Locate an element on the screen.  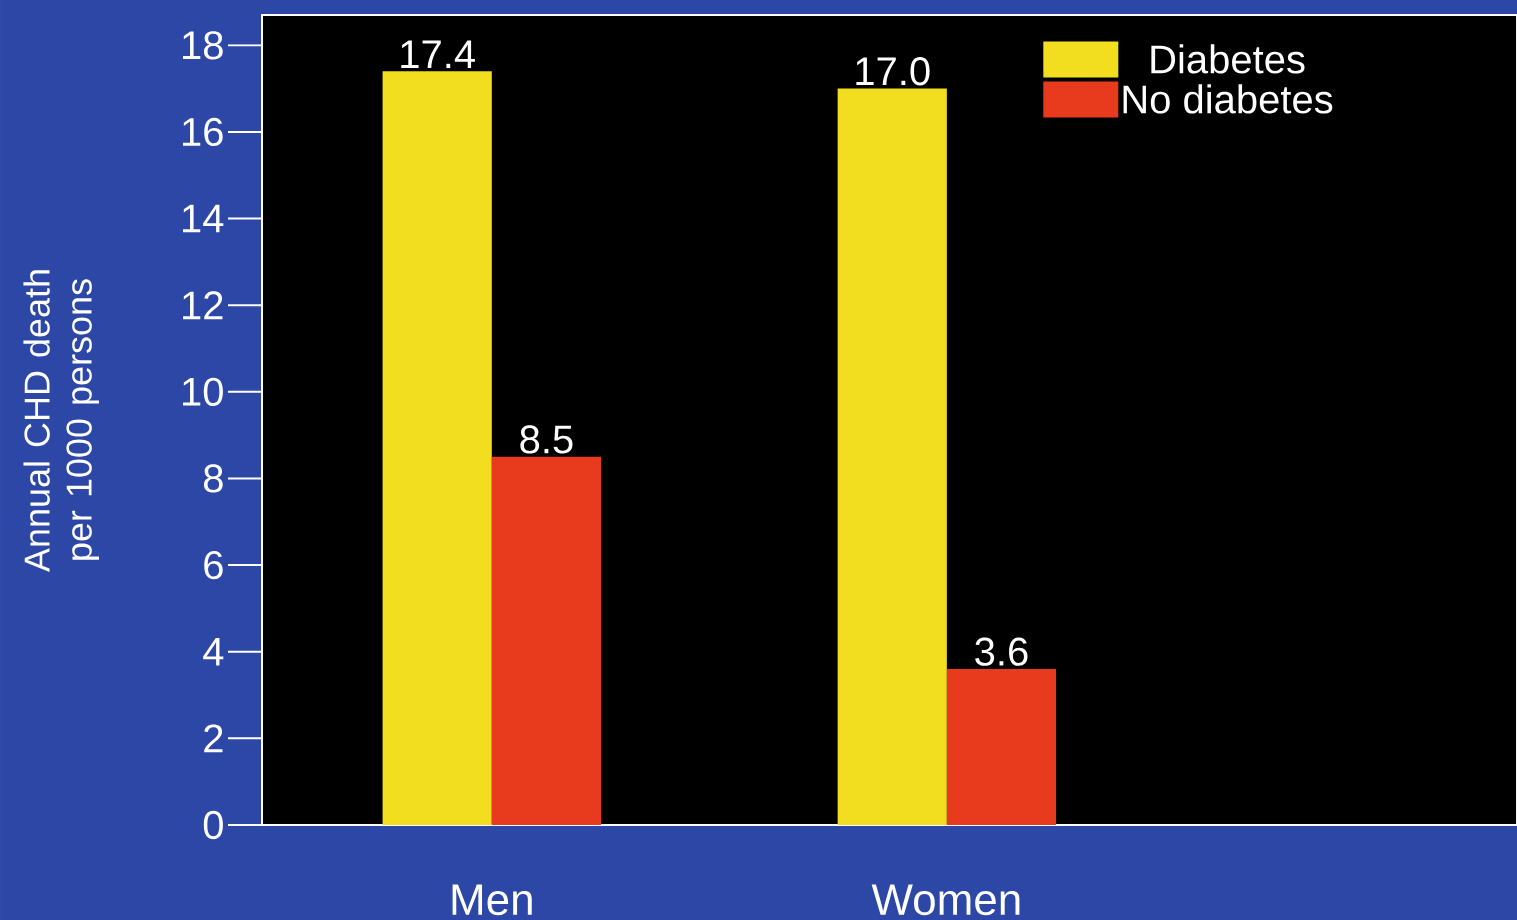
y-axis-title: Annual CHD death per 1000 persons is located at coordinates (61, 421).